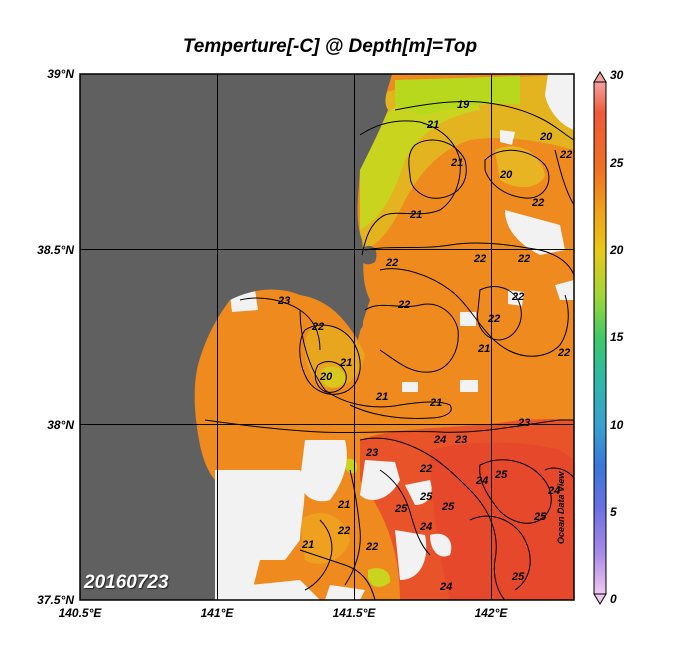  What do you see at coordinates (463, 105) in the screenshot?
I see `contour-label: 19` at bounding box center [463, 105].